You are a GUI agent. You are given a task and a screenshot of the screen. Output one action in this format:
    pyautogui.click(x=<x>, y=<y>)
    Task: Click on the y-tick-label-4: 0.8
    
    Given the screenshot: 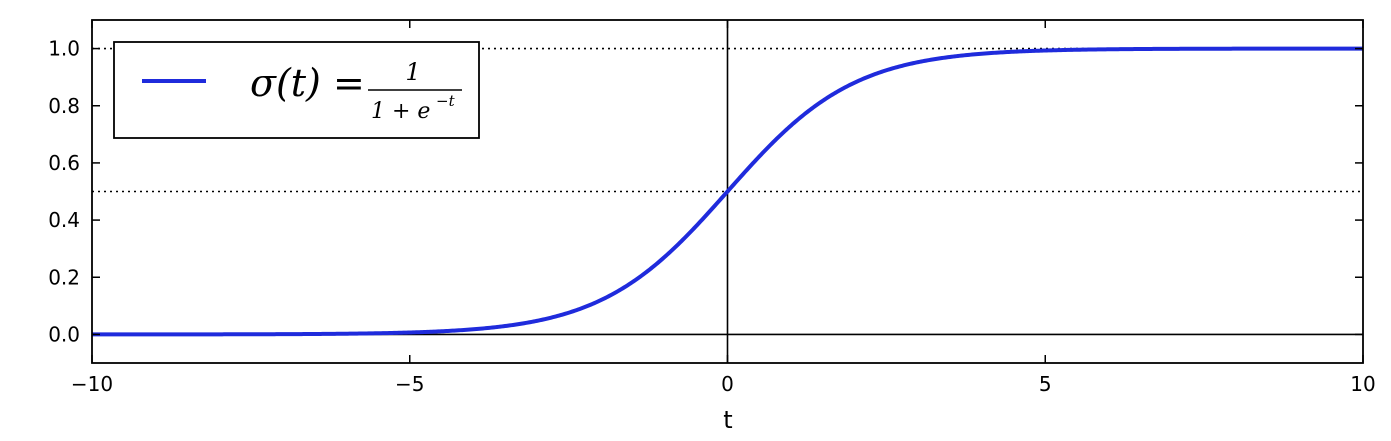 What is the action you would take?
    pyautogui.click(x=64, y=106)
    